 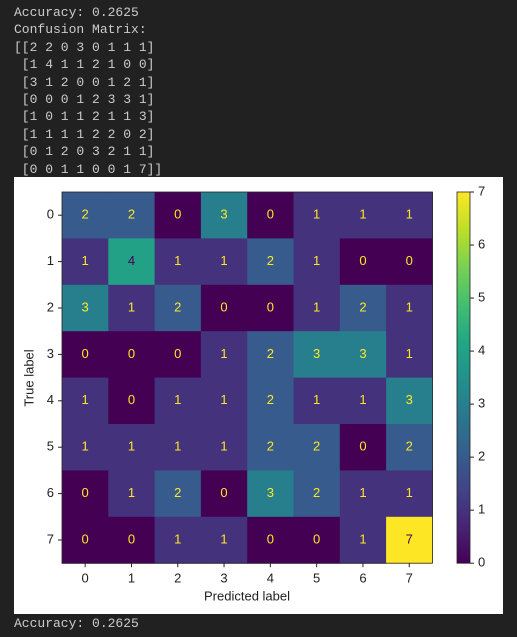 What do you see at coordinates (85, 578) in the screenshot?
I see `x-tick-label: 0` at bounding box center [85, 578].